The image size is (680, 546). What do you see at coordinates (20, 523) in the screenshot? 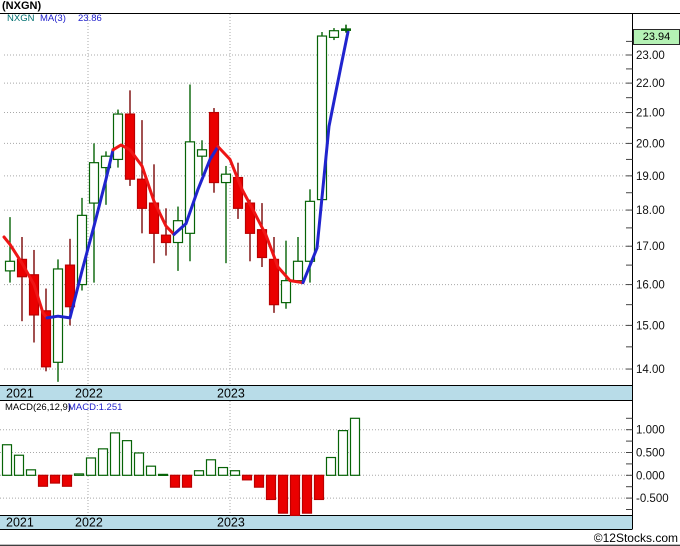
I see `year-label-macd: 2021` at bounding box center [20, 523].